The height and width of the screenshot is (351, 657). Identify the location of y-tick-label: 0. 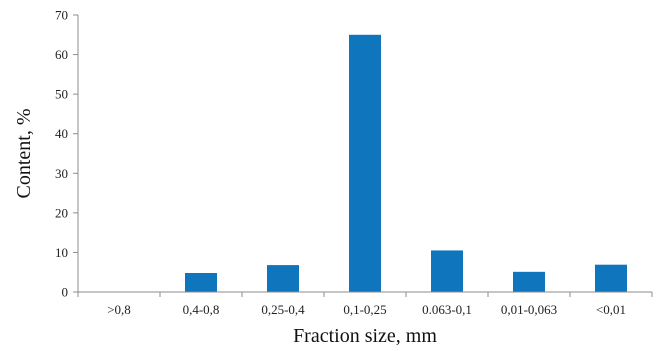
(65, 292).